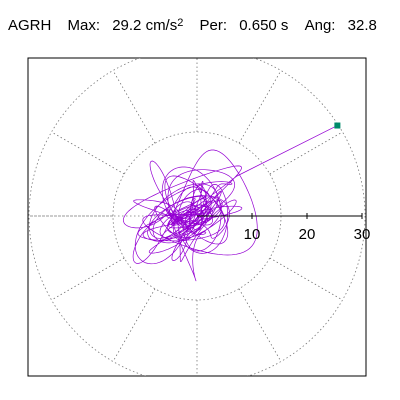 The image size is (400, 400). I want to click on radial-axis: 10 20 30, so click(283, 228).